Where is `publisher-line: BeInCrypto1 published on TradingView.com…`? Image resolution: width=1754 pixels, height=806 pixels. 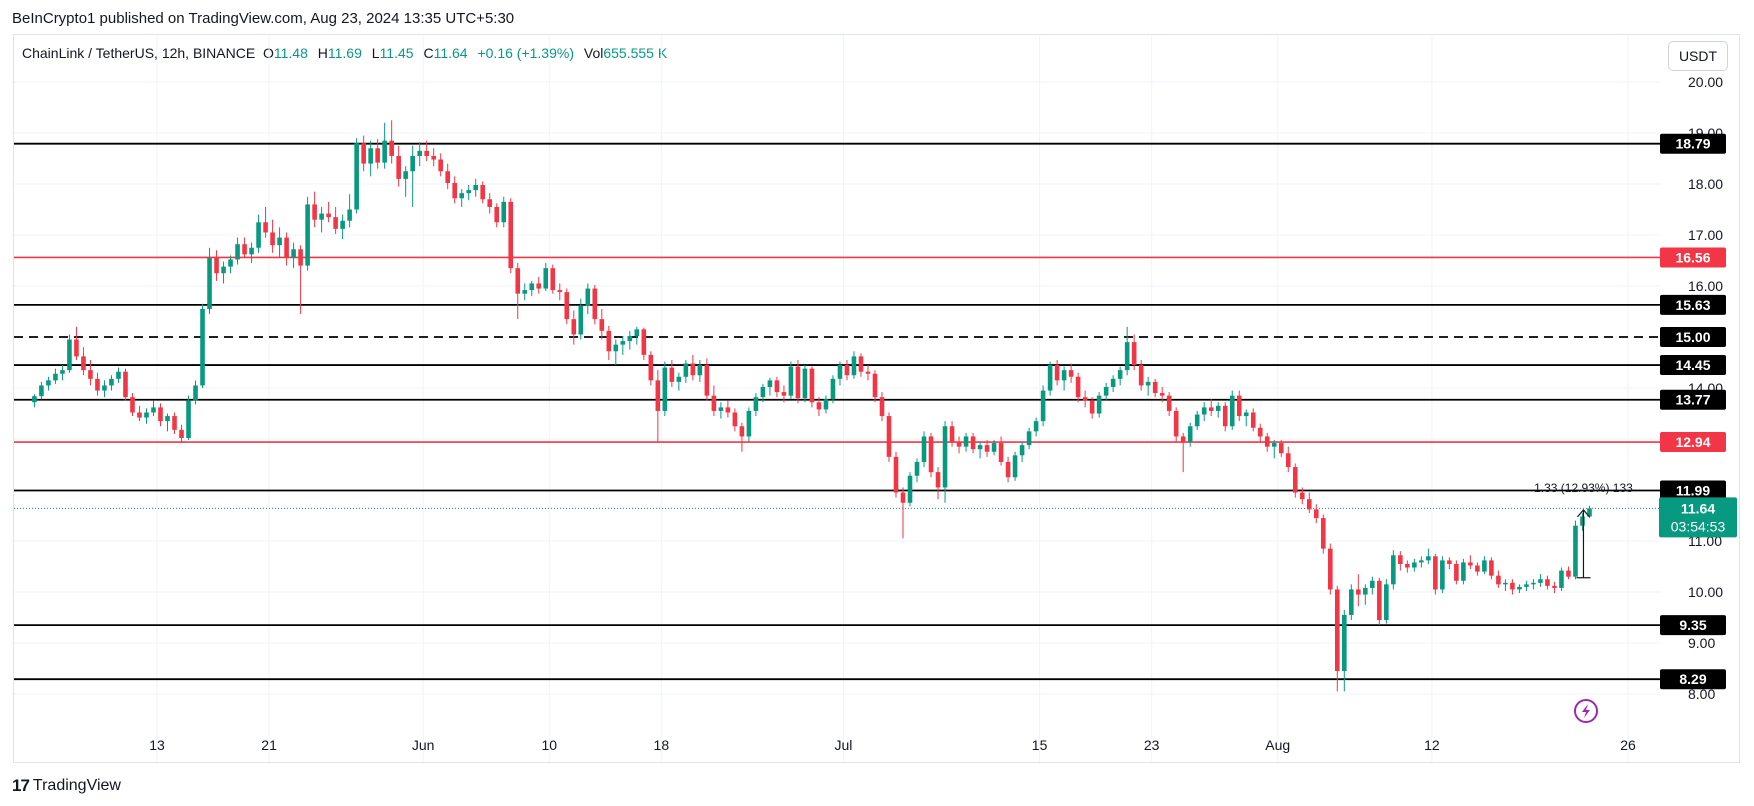 publisher-line: BeInCrypto1 published on TradingView.com… is located at coordinates (263, 18).